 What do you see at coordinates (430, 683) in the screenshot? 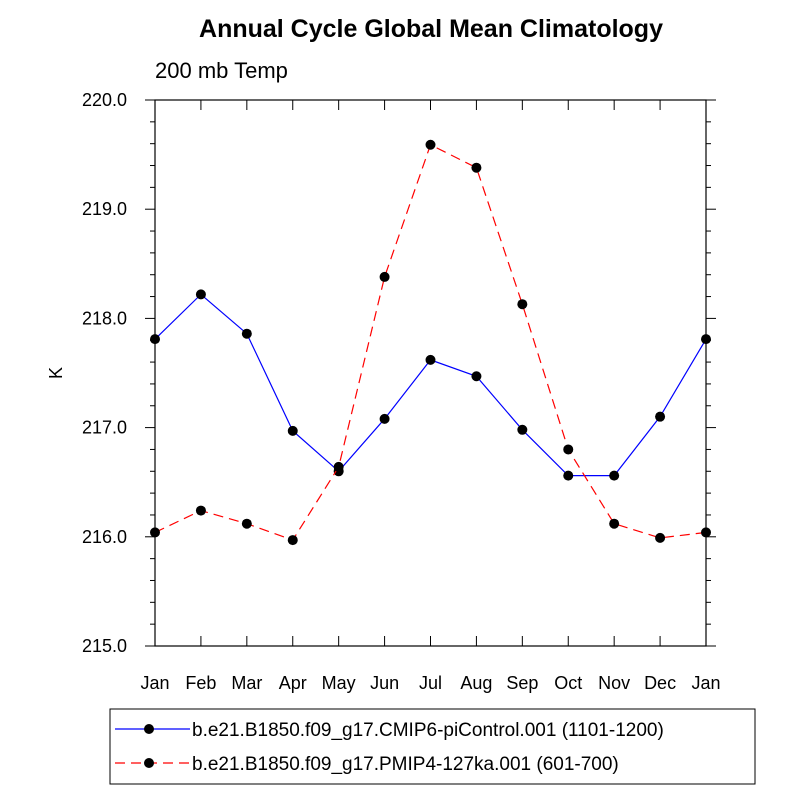
I see `x-tick-label: Jul` at bounding box center [430, 683].